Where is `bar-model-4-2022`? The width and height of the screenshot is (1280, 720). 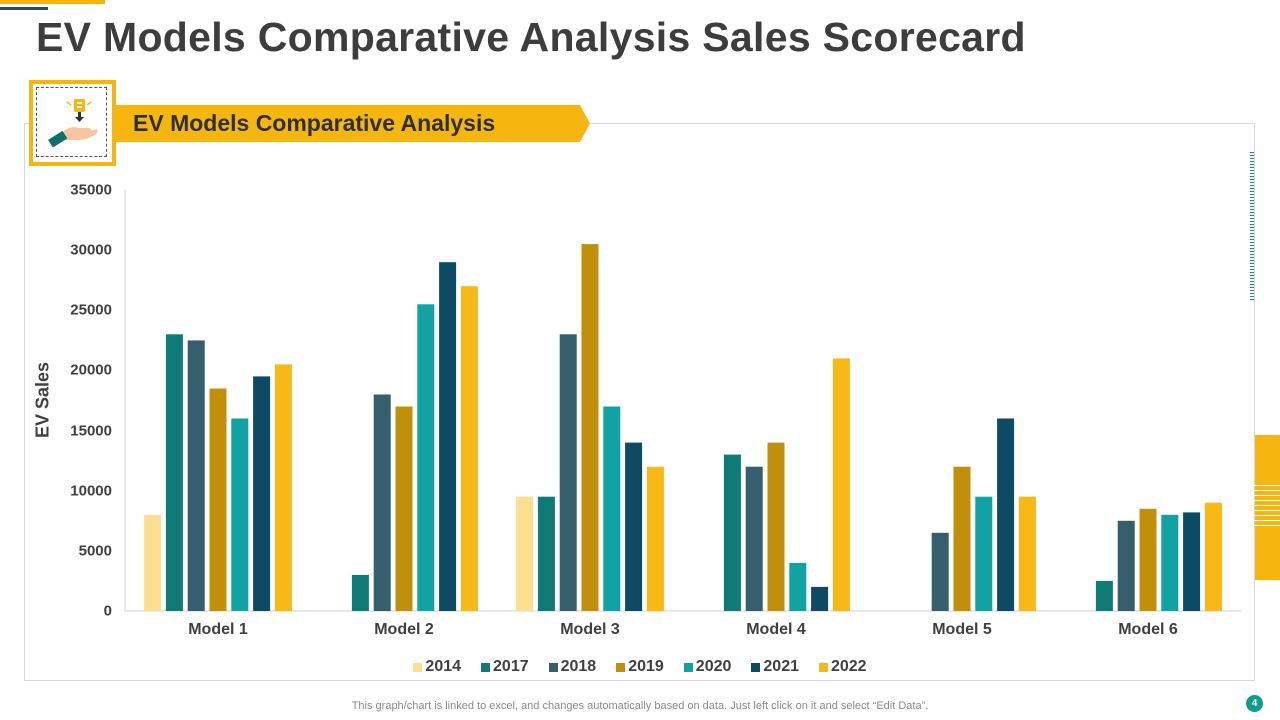
bar-model-4-2022 is located at coordinates (841, 484).